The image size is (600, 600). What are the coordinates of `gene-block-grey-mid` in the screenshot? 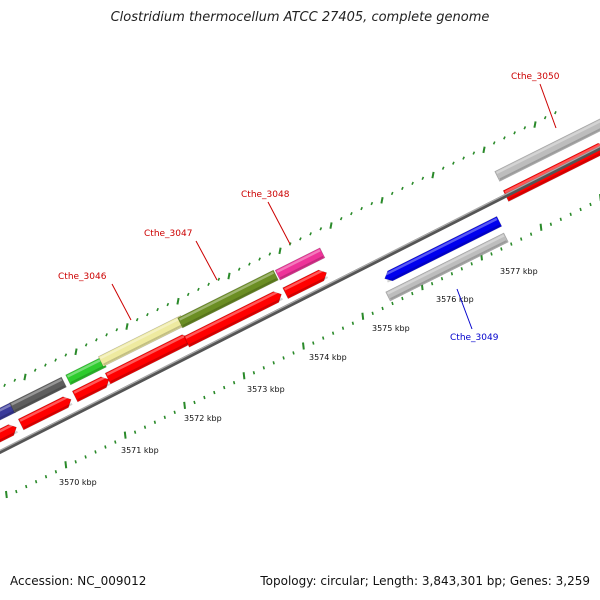 It's located at (447, 267).